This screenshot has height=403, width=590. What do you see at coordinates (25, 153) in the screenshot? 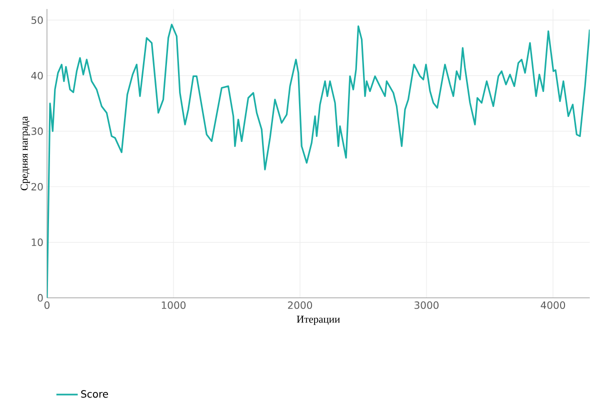
I see `y-axis-title: Средняя награда` at bounding box center [25, 153].